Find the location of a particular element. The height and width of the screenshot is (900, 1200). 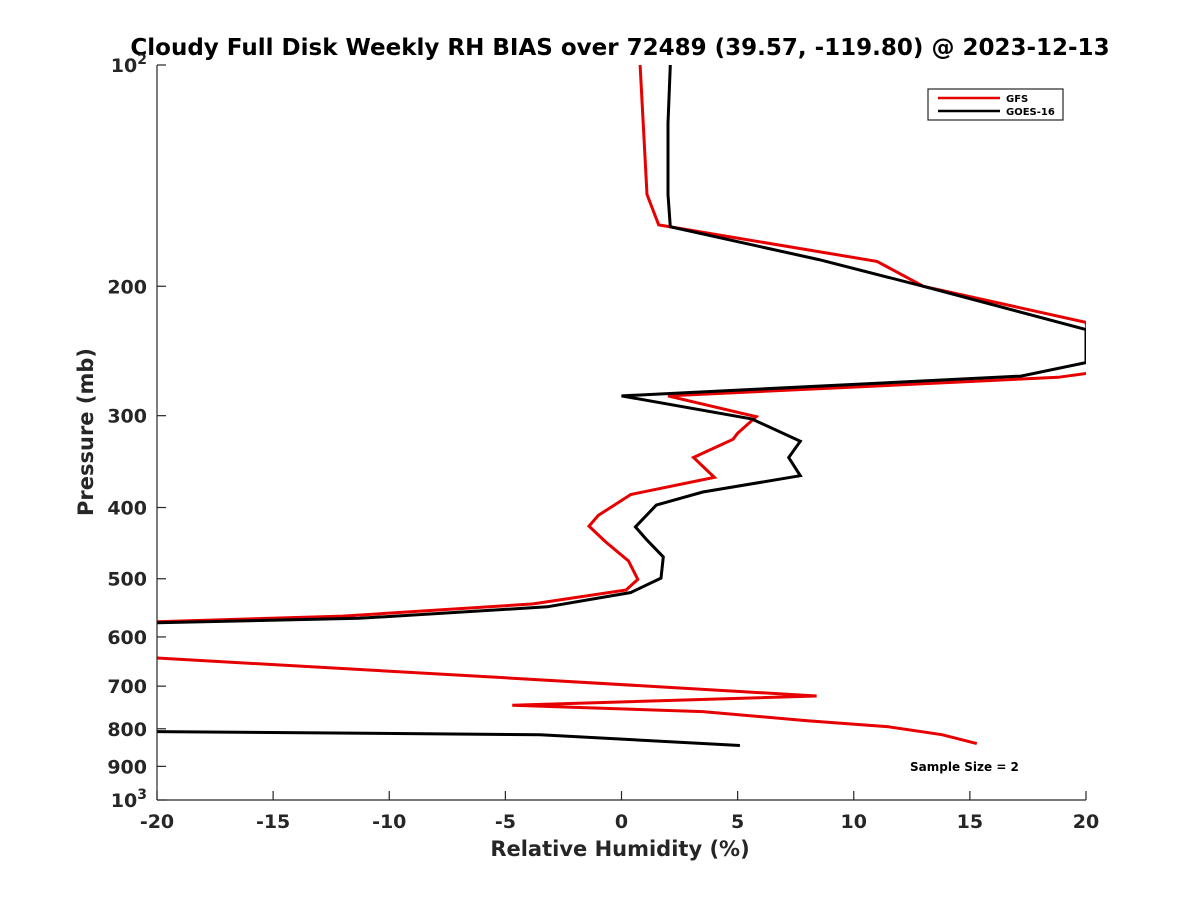

legend: GFS GOES-16 is located at coordinates (995, 104).